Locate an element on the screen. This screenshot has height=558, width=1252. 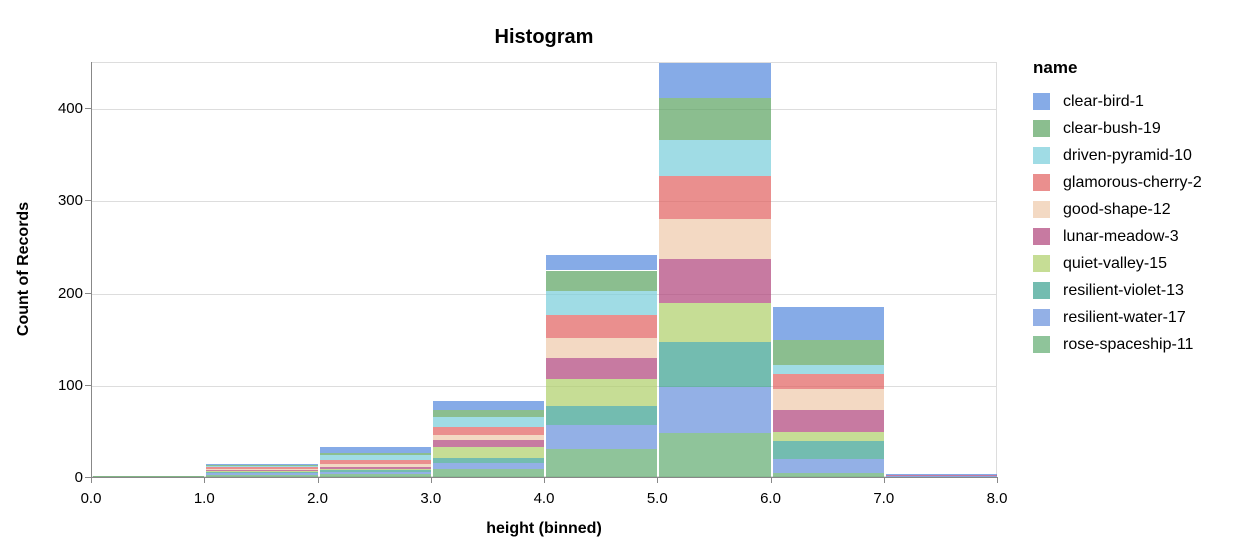
legend-item-resilient-violet-13: resilient-violet-13 is located at coordinates (1117, 290).